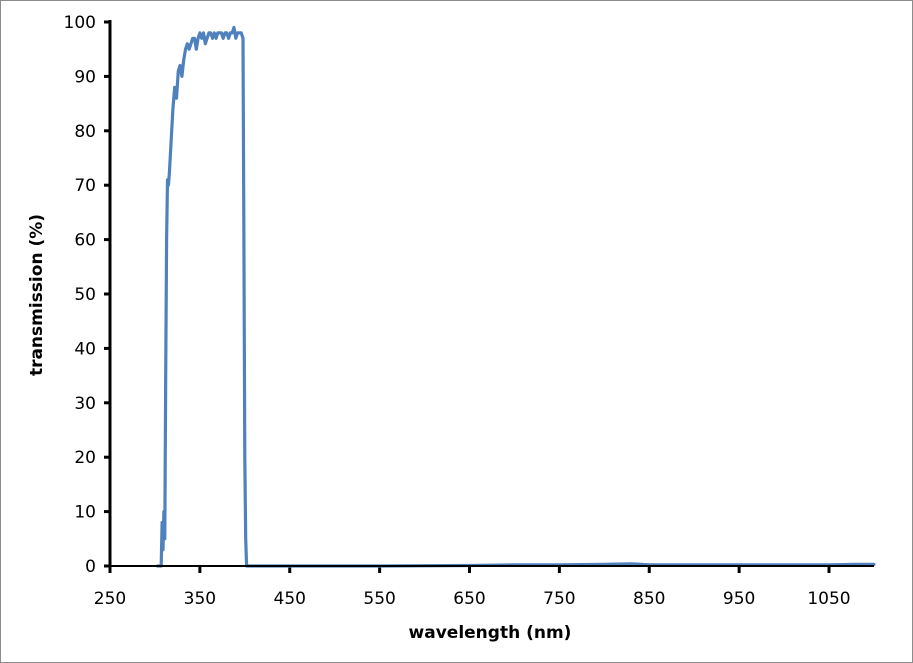 This screenshot has height=663, width=913. Describe the element at coordinates (85, 186) in the screenshot. I see `y-tick-label: 70` at that location.